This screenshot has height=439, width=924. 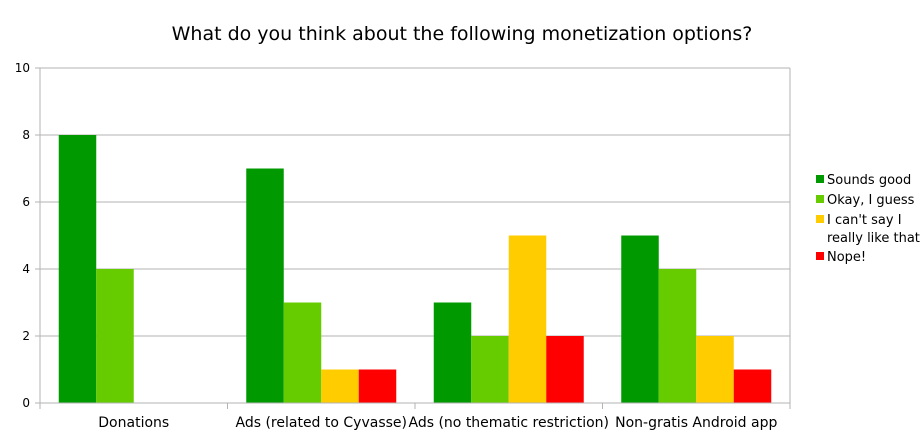 I want to click on legend-label: really like that, so click(x=873, y=238).